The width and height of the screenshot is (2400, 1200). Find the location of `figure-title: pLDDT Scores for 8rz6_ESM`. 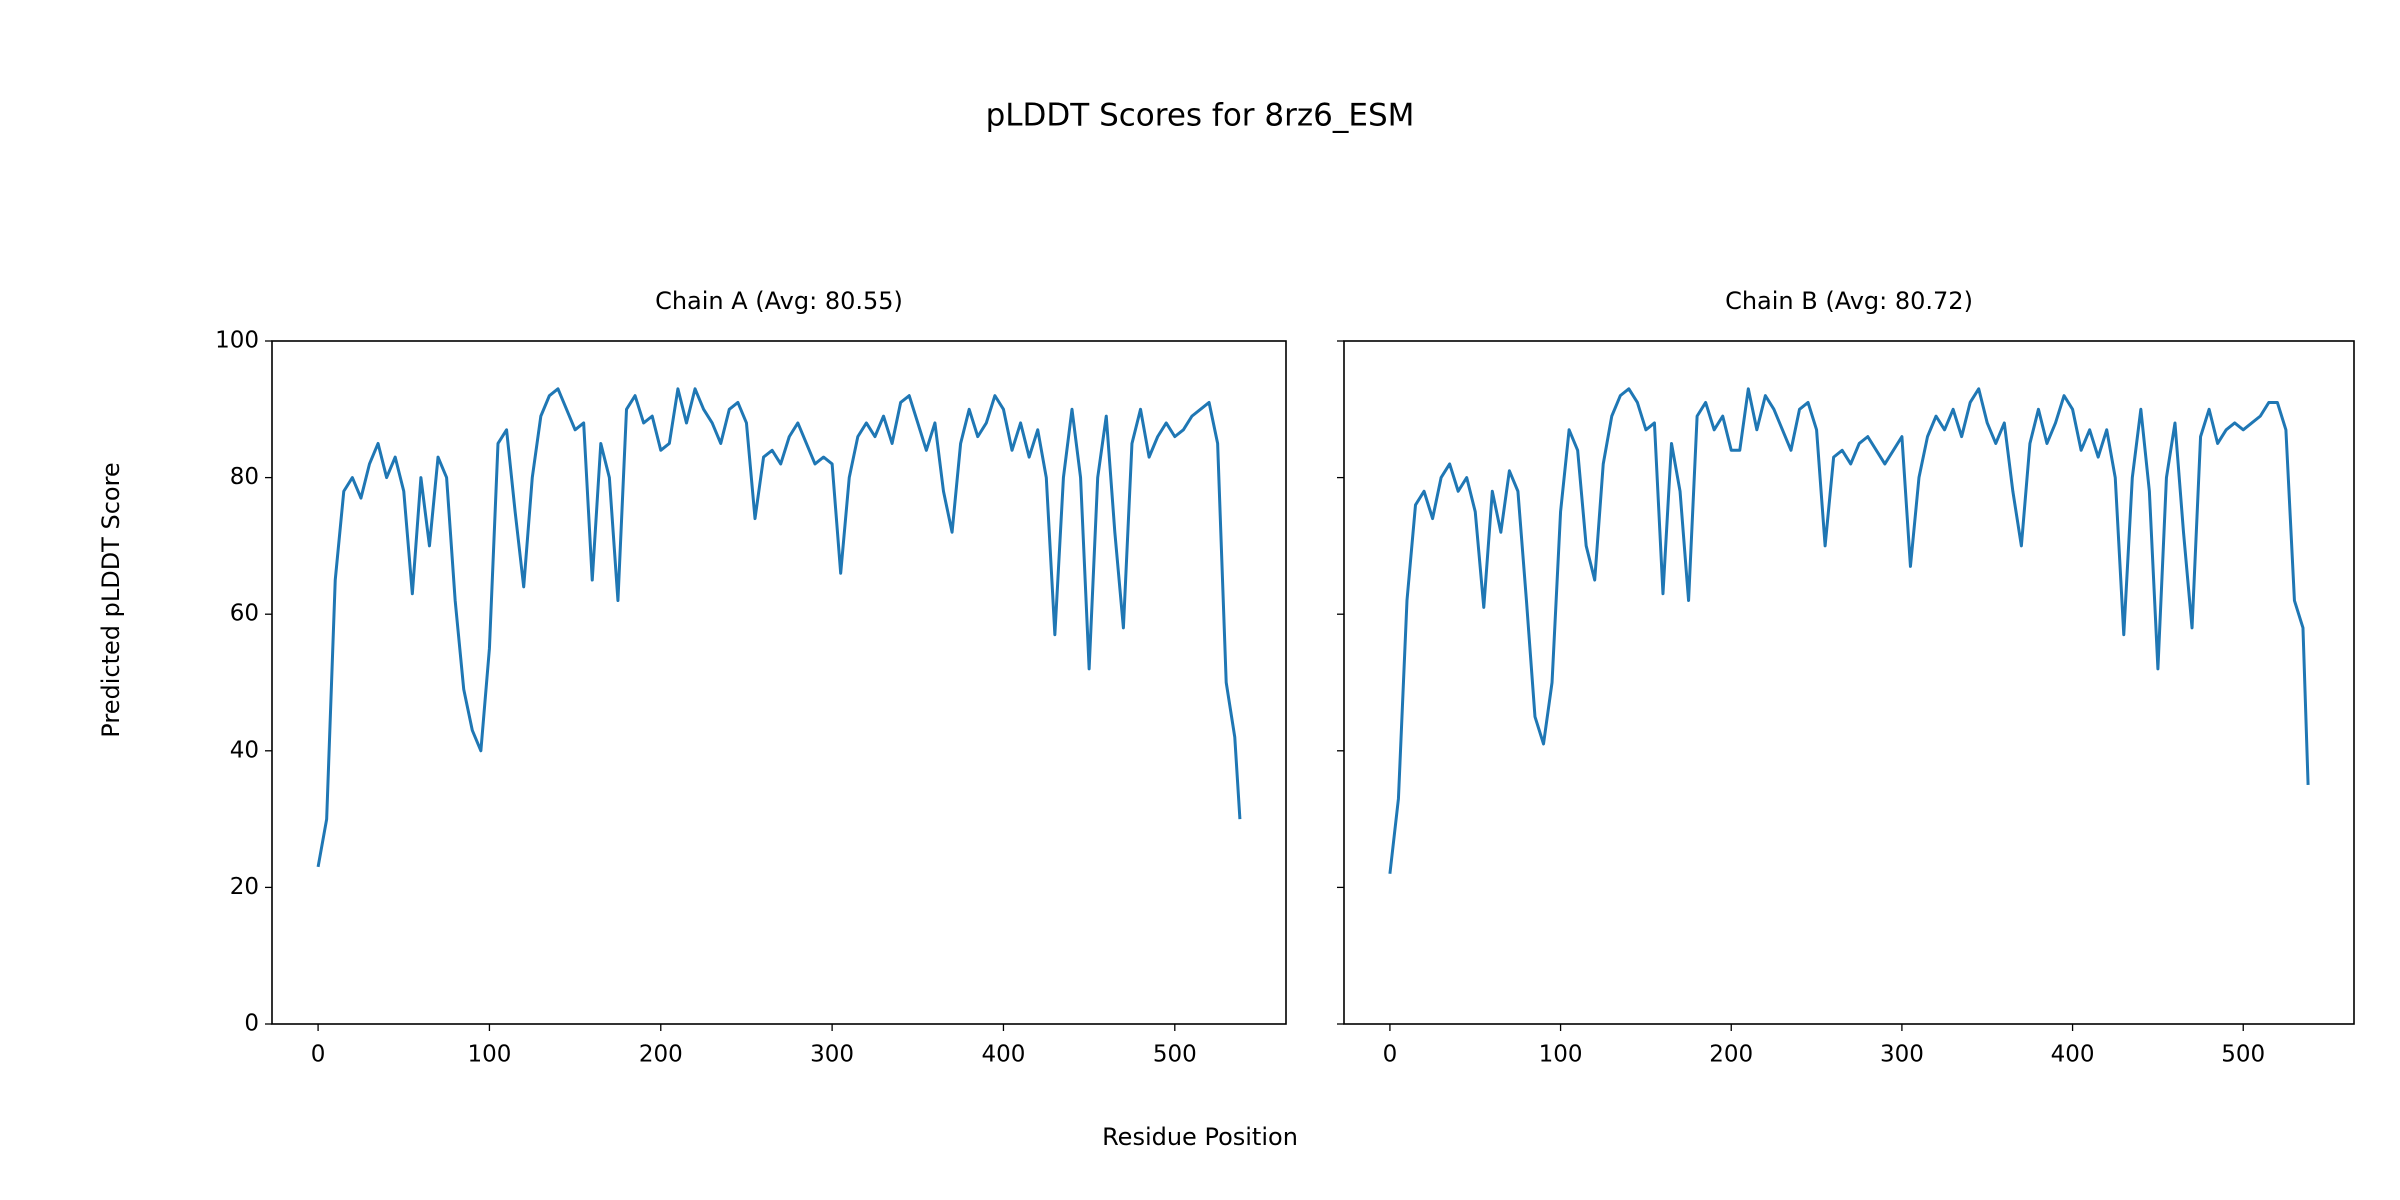

figure-title: pLDDT Scores for 8rz6_ESM is located at coordinates (1200, 116).